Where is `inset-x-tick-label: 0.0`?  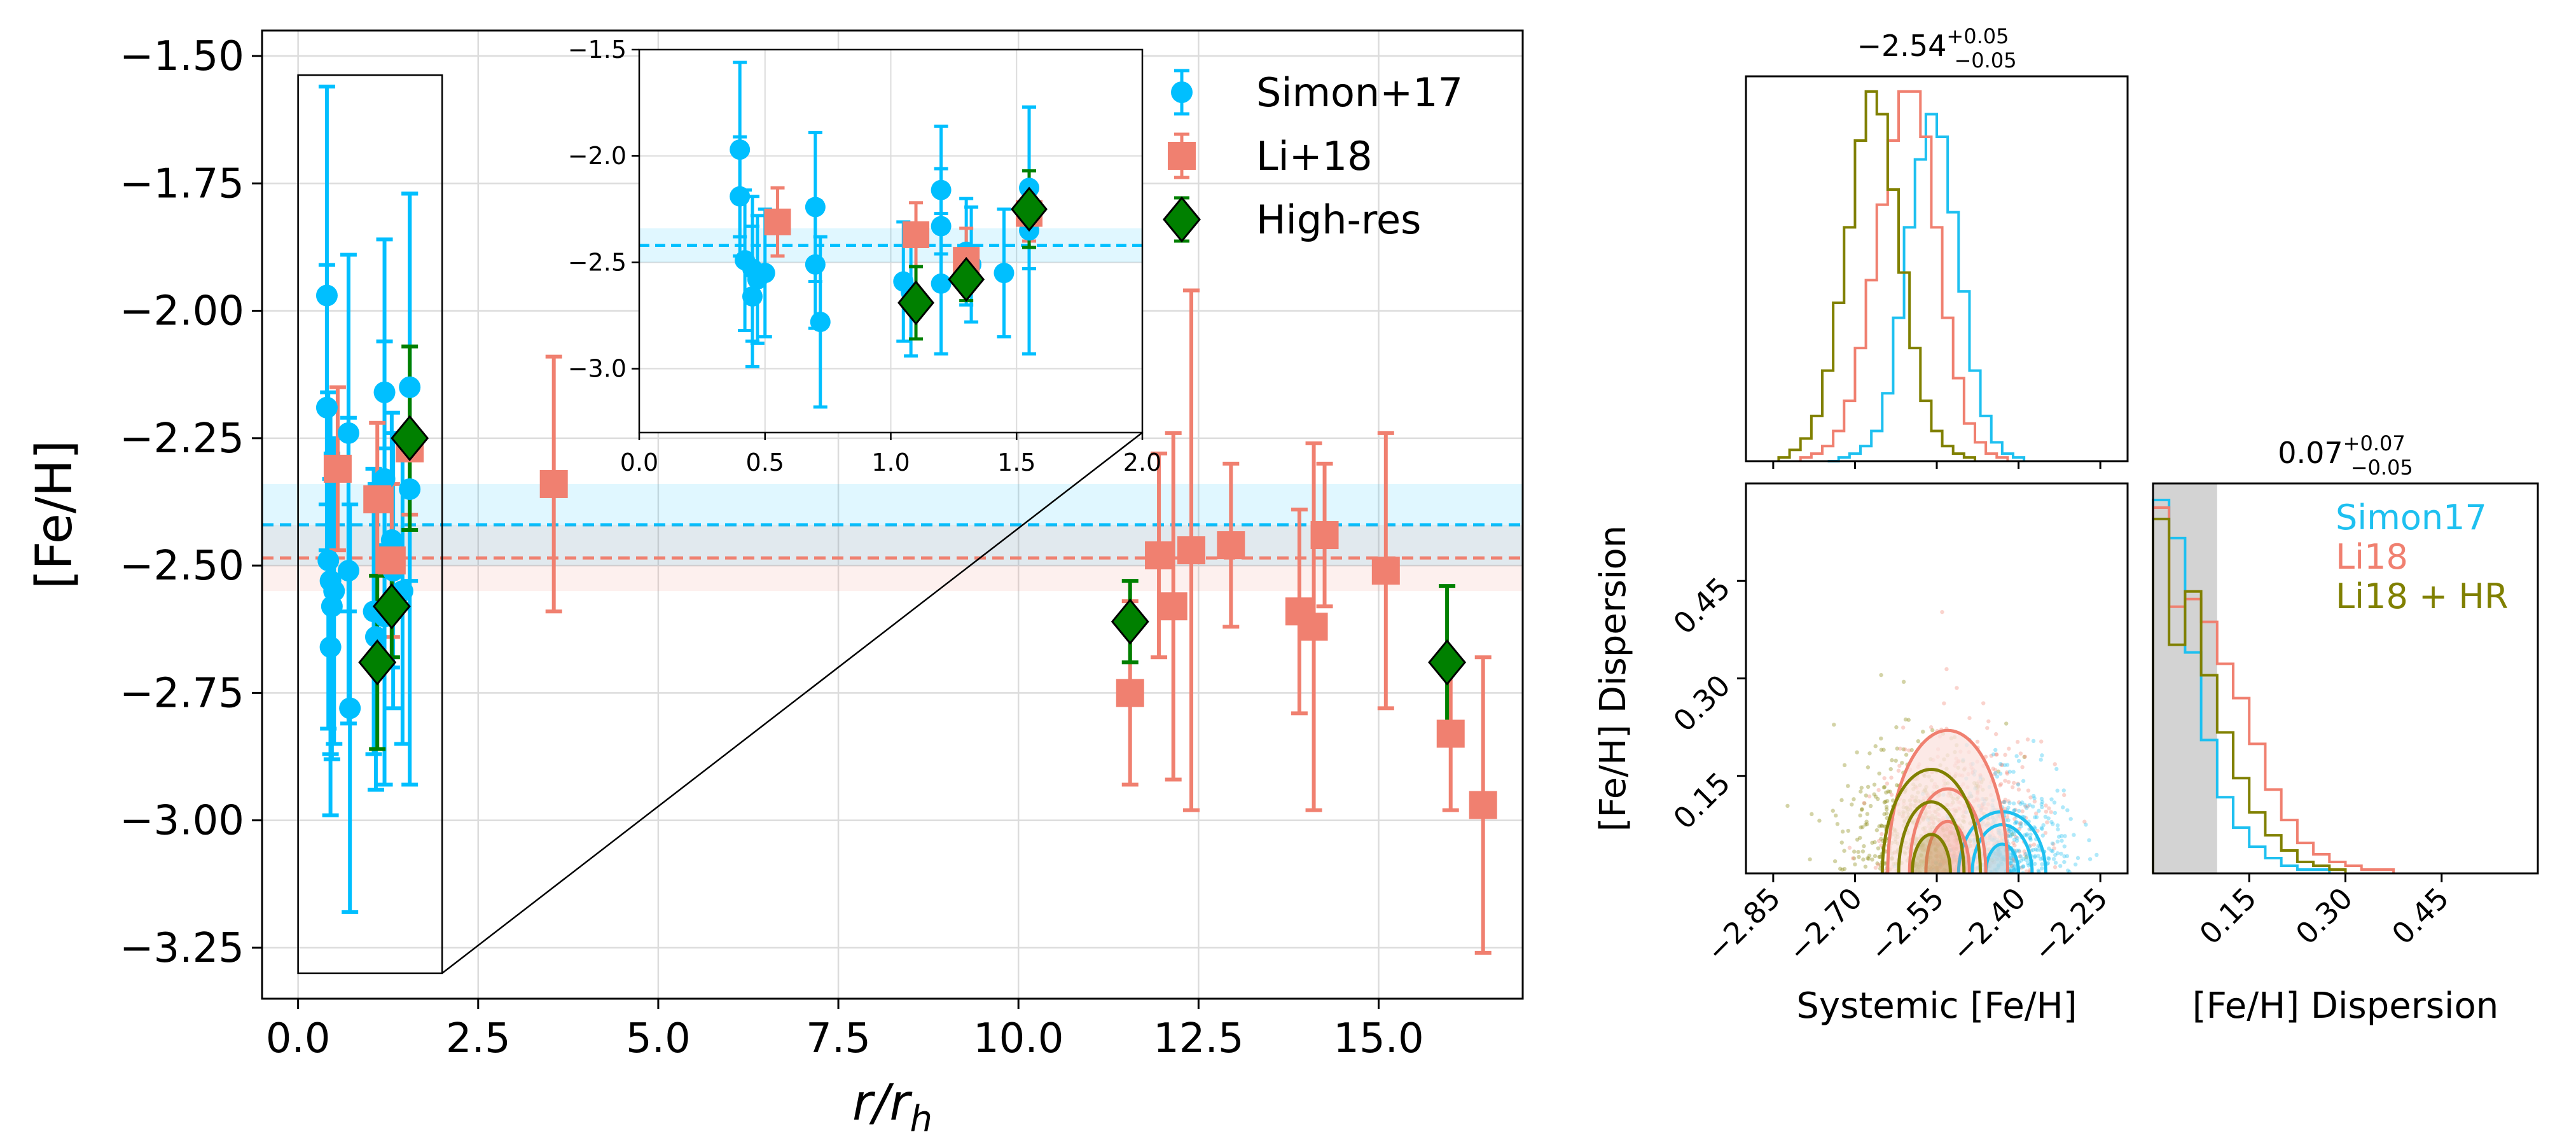
inset-x-tick-label: 0.0 is located at coordinates (639, 462).